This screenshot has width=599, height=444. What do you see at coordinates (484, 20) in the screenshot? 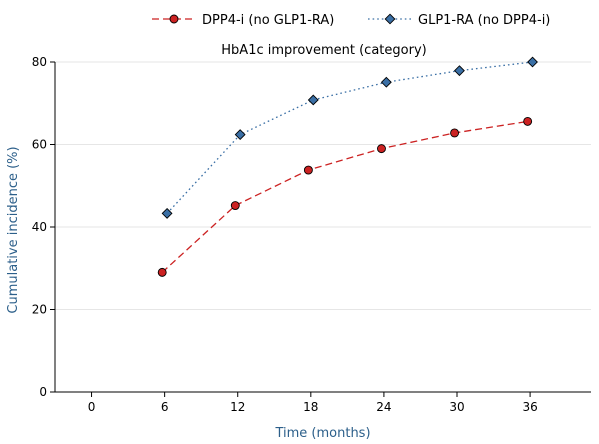
I see `legend-label: GLP1-RA (no DPP4-i)` at bounding box center [484, 20].